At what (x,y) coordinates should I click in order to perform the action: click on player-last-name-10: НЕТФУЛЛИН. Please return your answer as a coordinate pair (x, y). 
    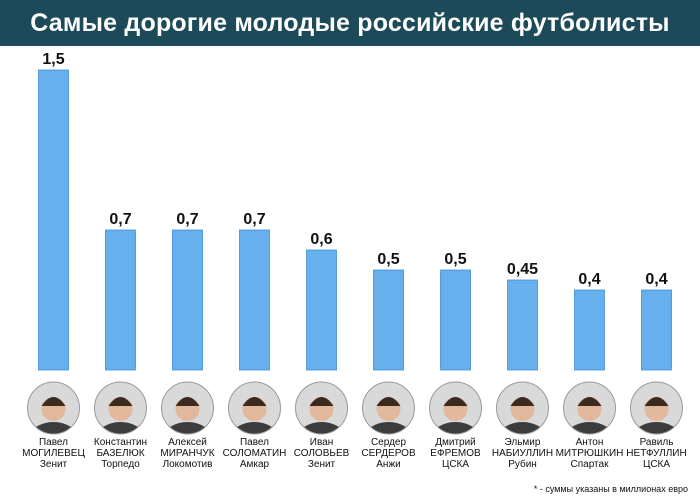
    Looking at the image, I should click on (656, 453).